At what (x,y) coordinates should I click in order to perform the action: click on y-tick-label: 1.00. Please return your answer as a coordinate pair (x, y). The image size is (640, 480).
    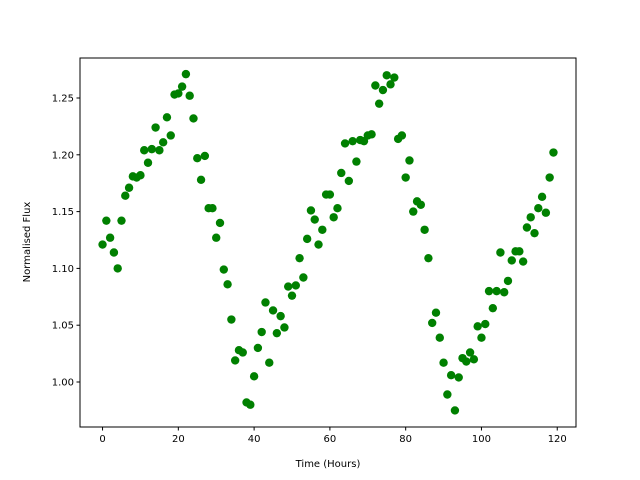
    Looking at the image, I should click on (63, 383).